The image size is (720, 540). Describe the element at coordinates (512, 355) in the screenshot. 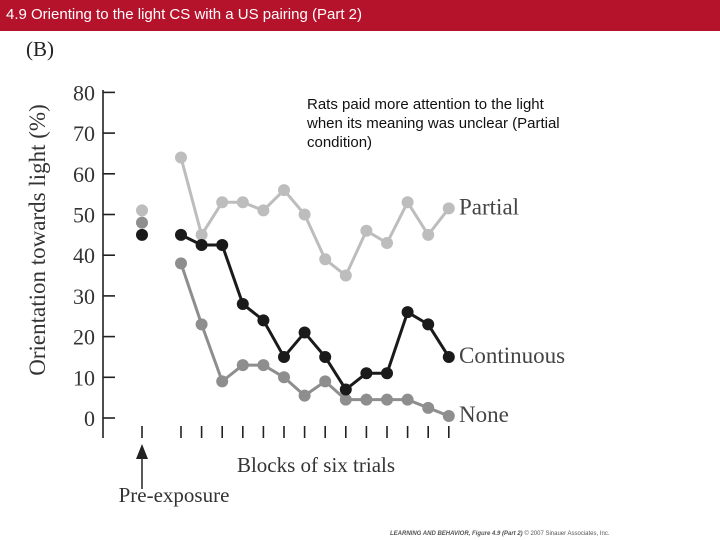

I see `series-label-continuous: Continuous` at that location.